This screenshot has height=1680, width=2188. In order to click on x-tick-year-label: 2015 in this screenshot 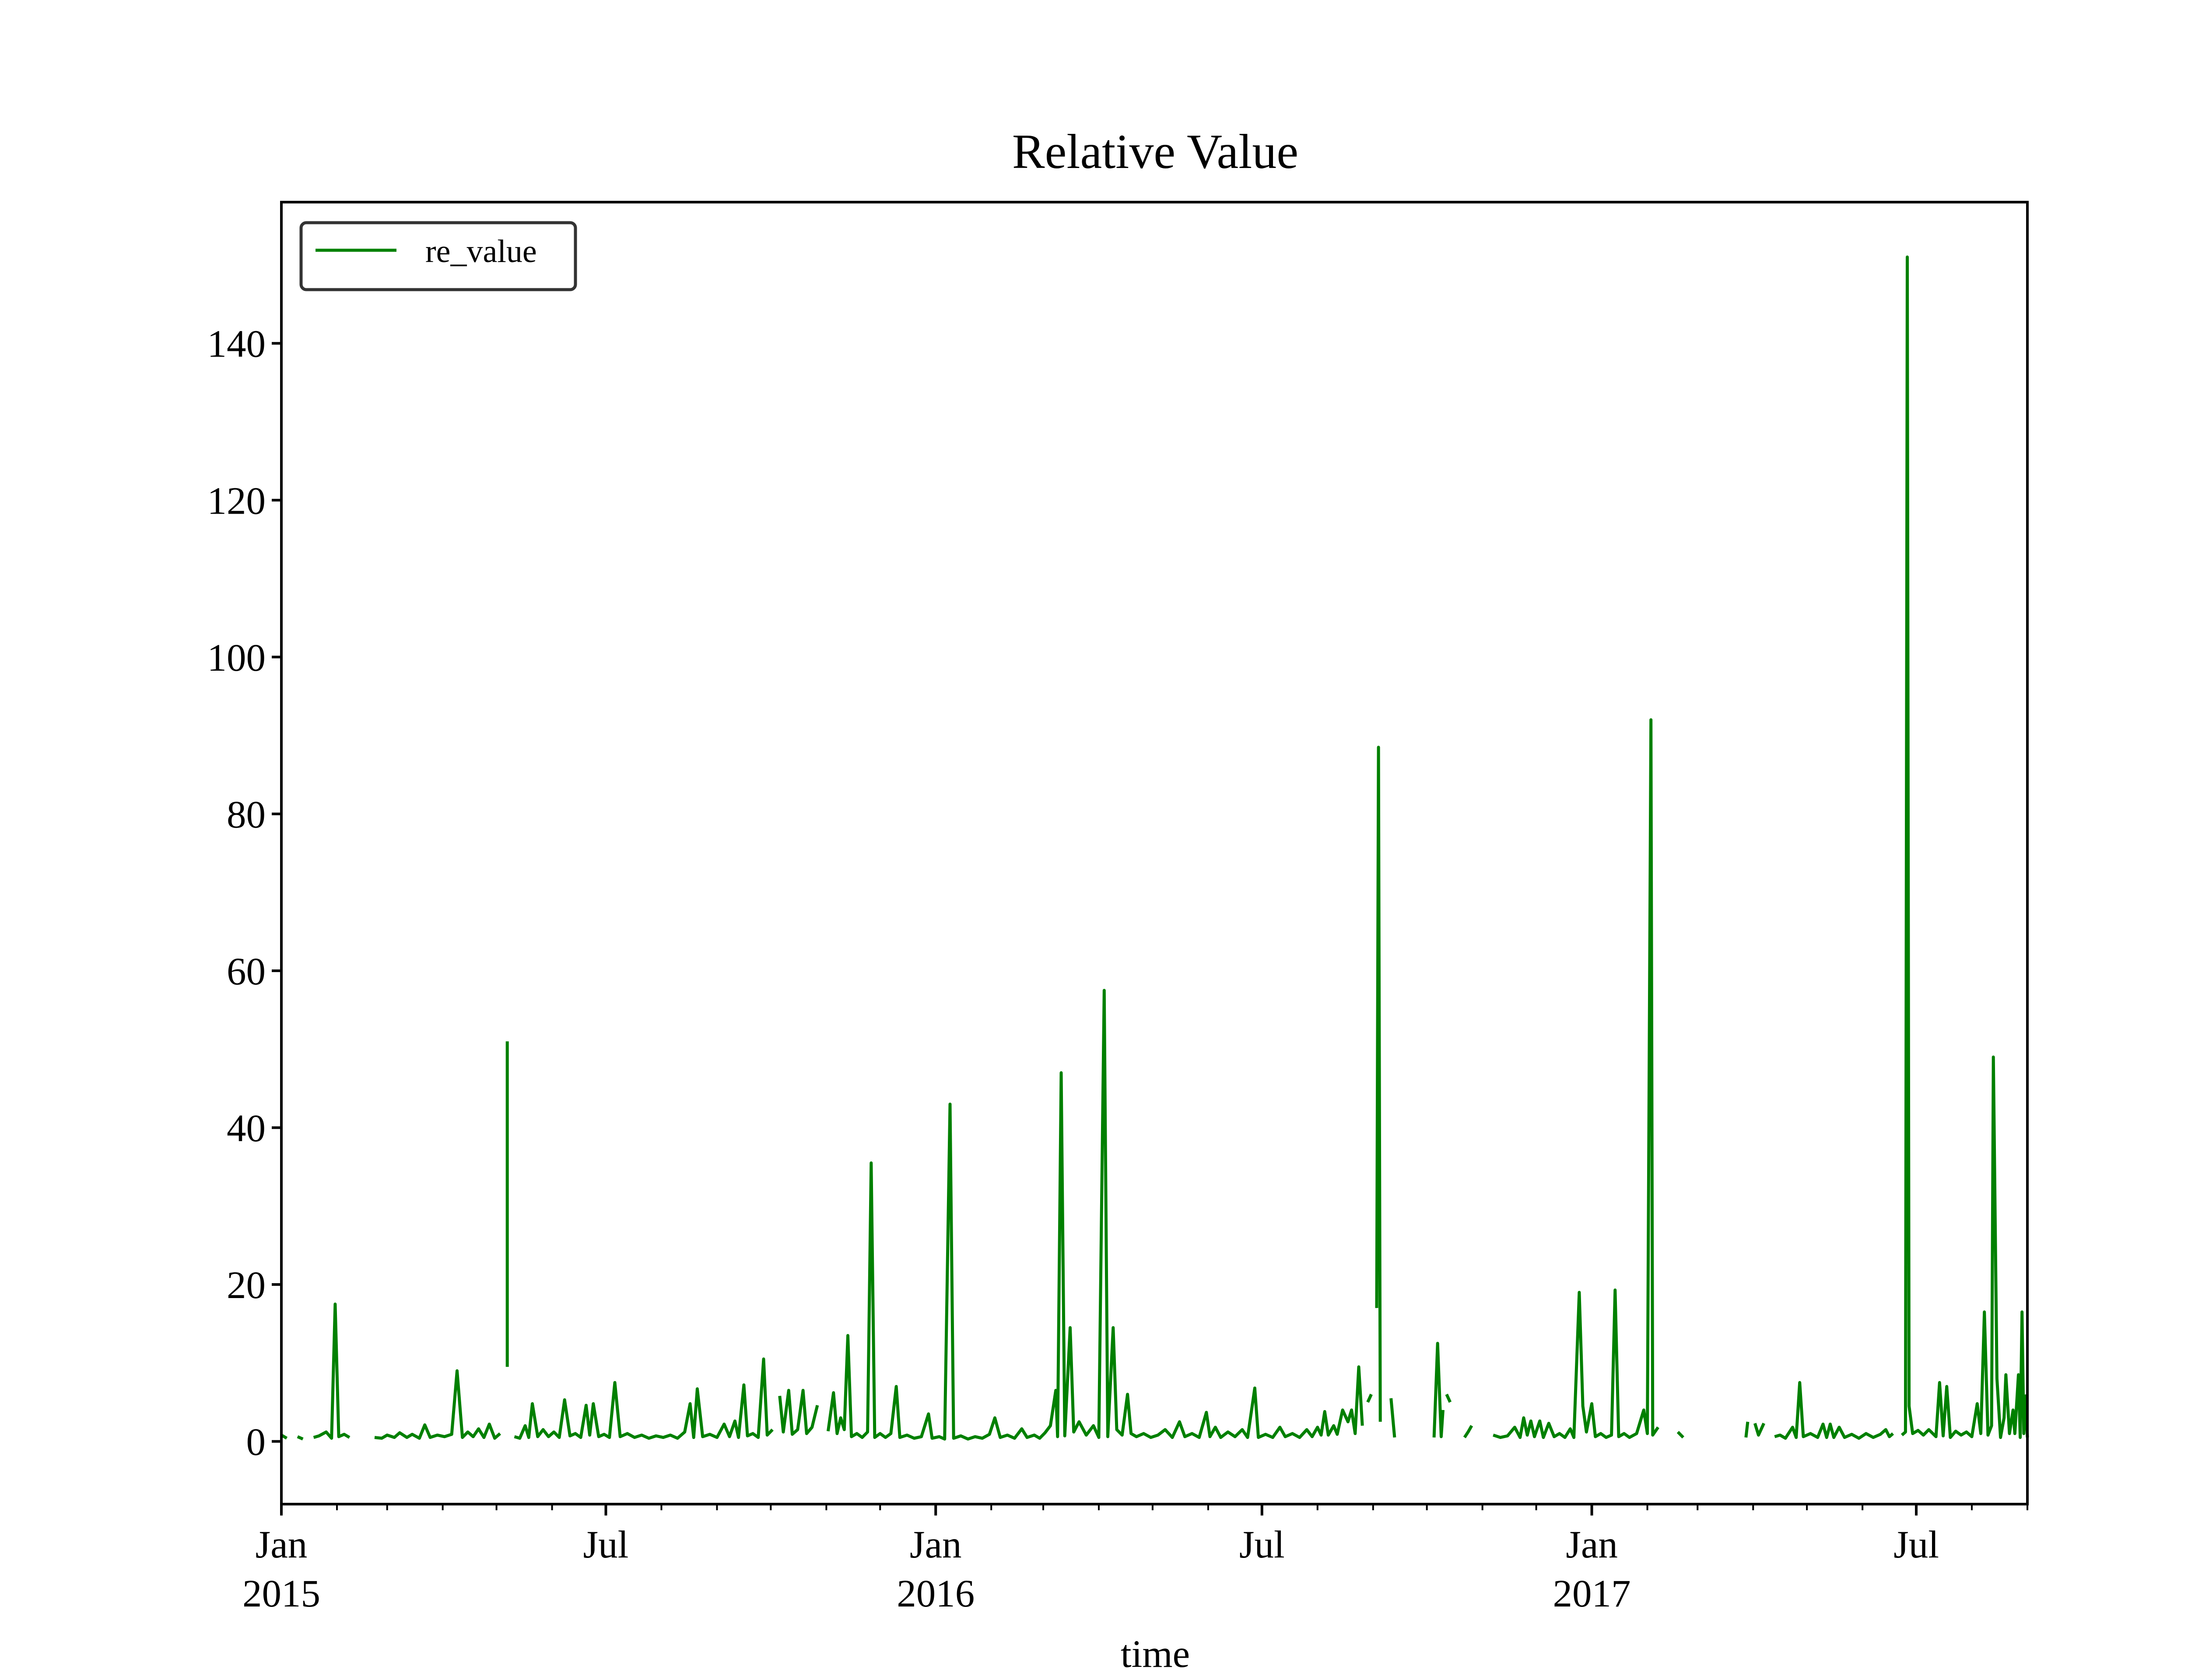, I will do `click(281, 1593)`.